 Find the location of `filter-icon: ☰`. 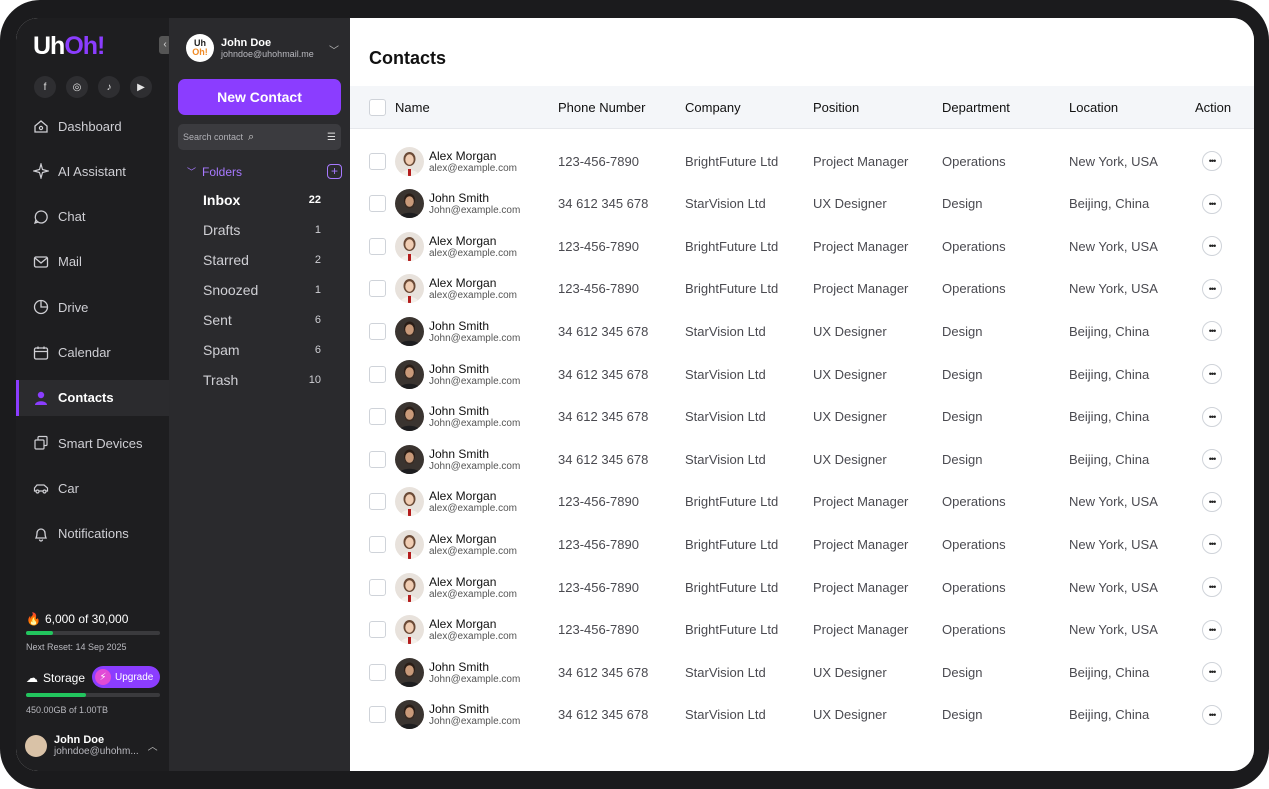

filter-icon: ☰ is located at coordinates (331, 137).